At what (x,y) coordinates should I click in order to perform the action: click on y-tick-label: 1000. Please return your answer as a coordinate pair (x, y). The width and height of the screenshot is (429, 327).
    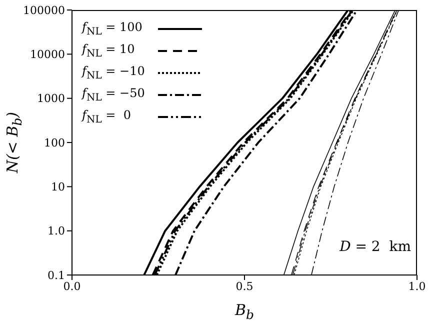
    Looking at the image, I should click on (51, 99).